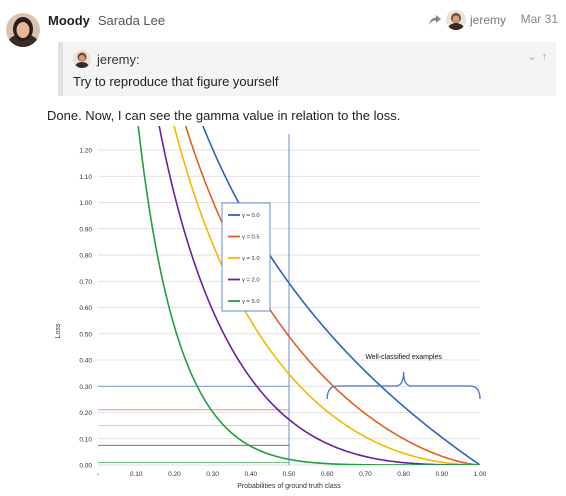  What do you see at coordinates (176, 81) in the screenshot?
I see `quote-text: Try to reproduce that figure yourself` at bounding box center [176, 81].